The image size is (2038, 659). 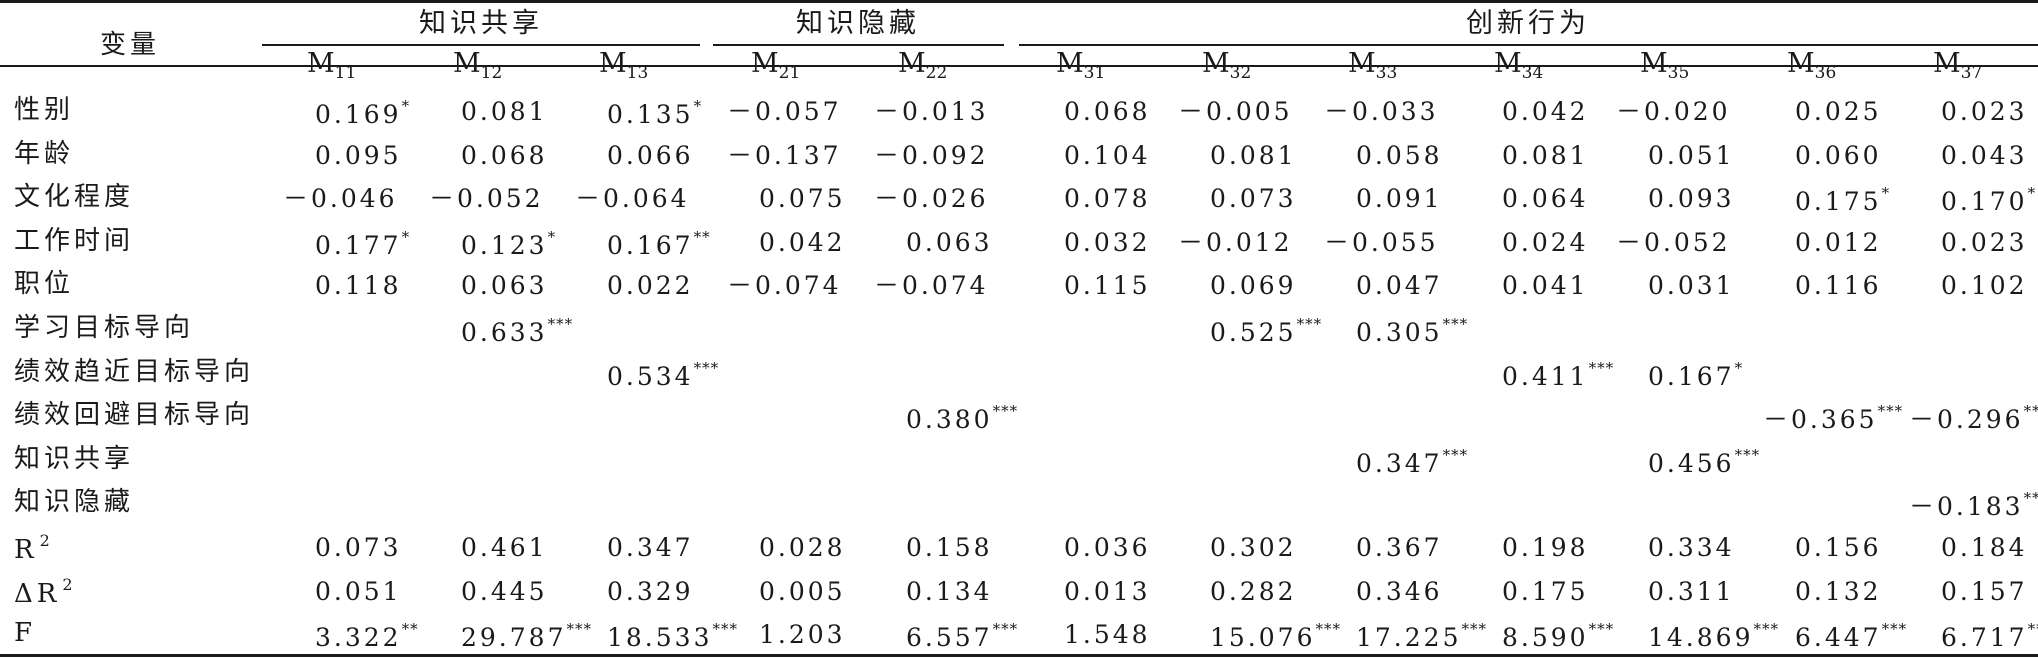 What do you see at coordinates (1691, 591) in the screenshot?
I see `table-cell: 0.311` at bounding box center [1691, 591].